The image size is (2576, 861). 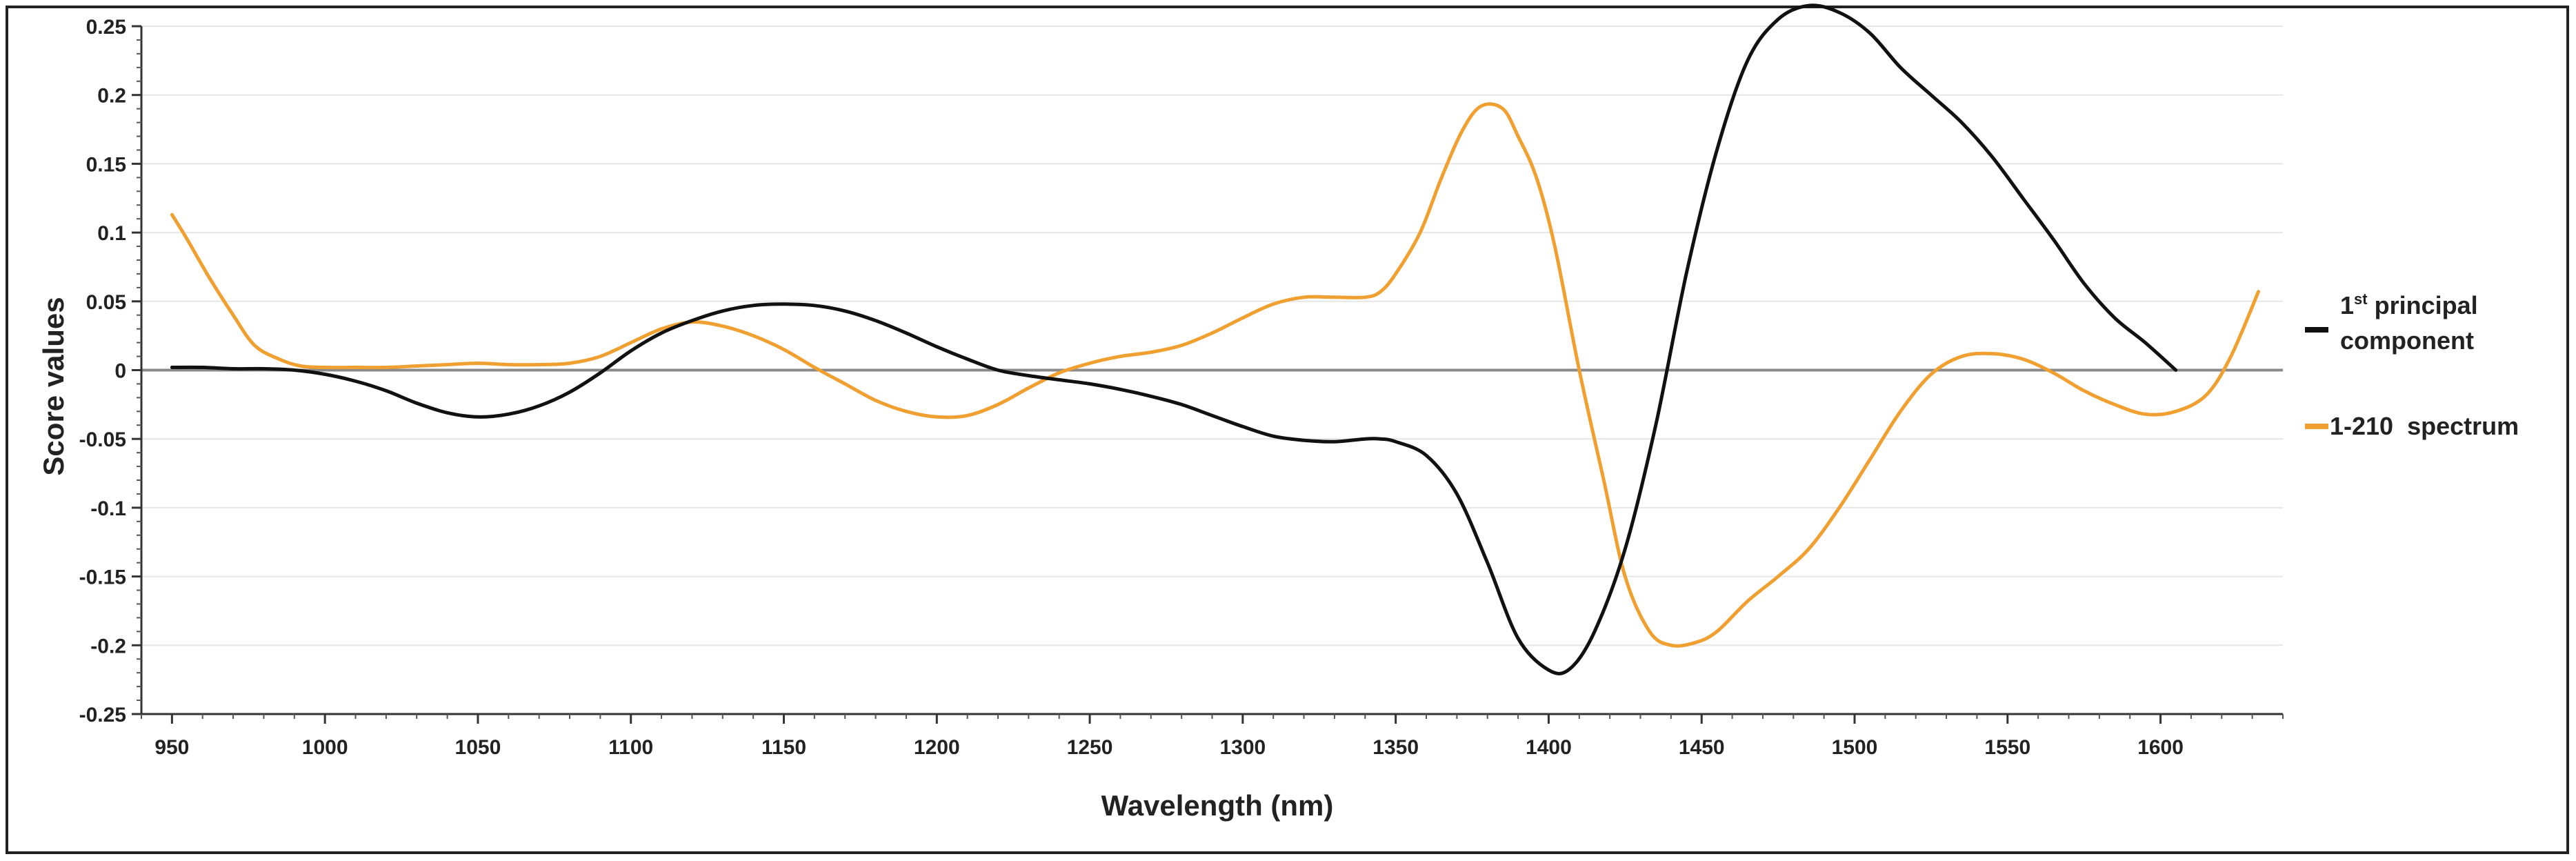 What do you see at coordinates (1549, 748) in the screenshot?
I see `x-tick-label: 1400` at bounding box center [1549, 748].